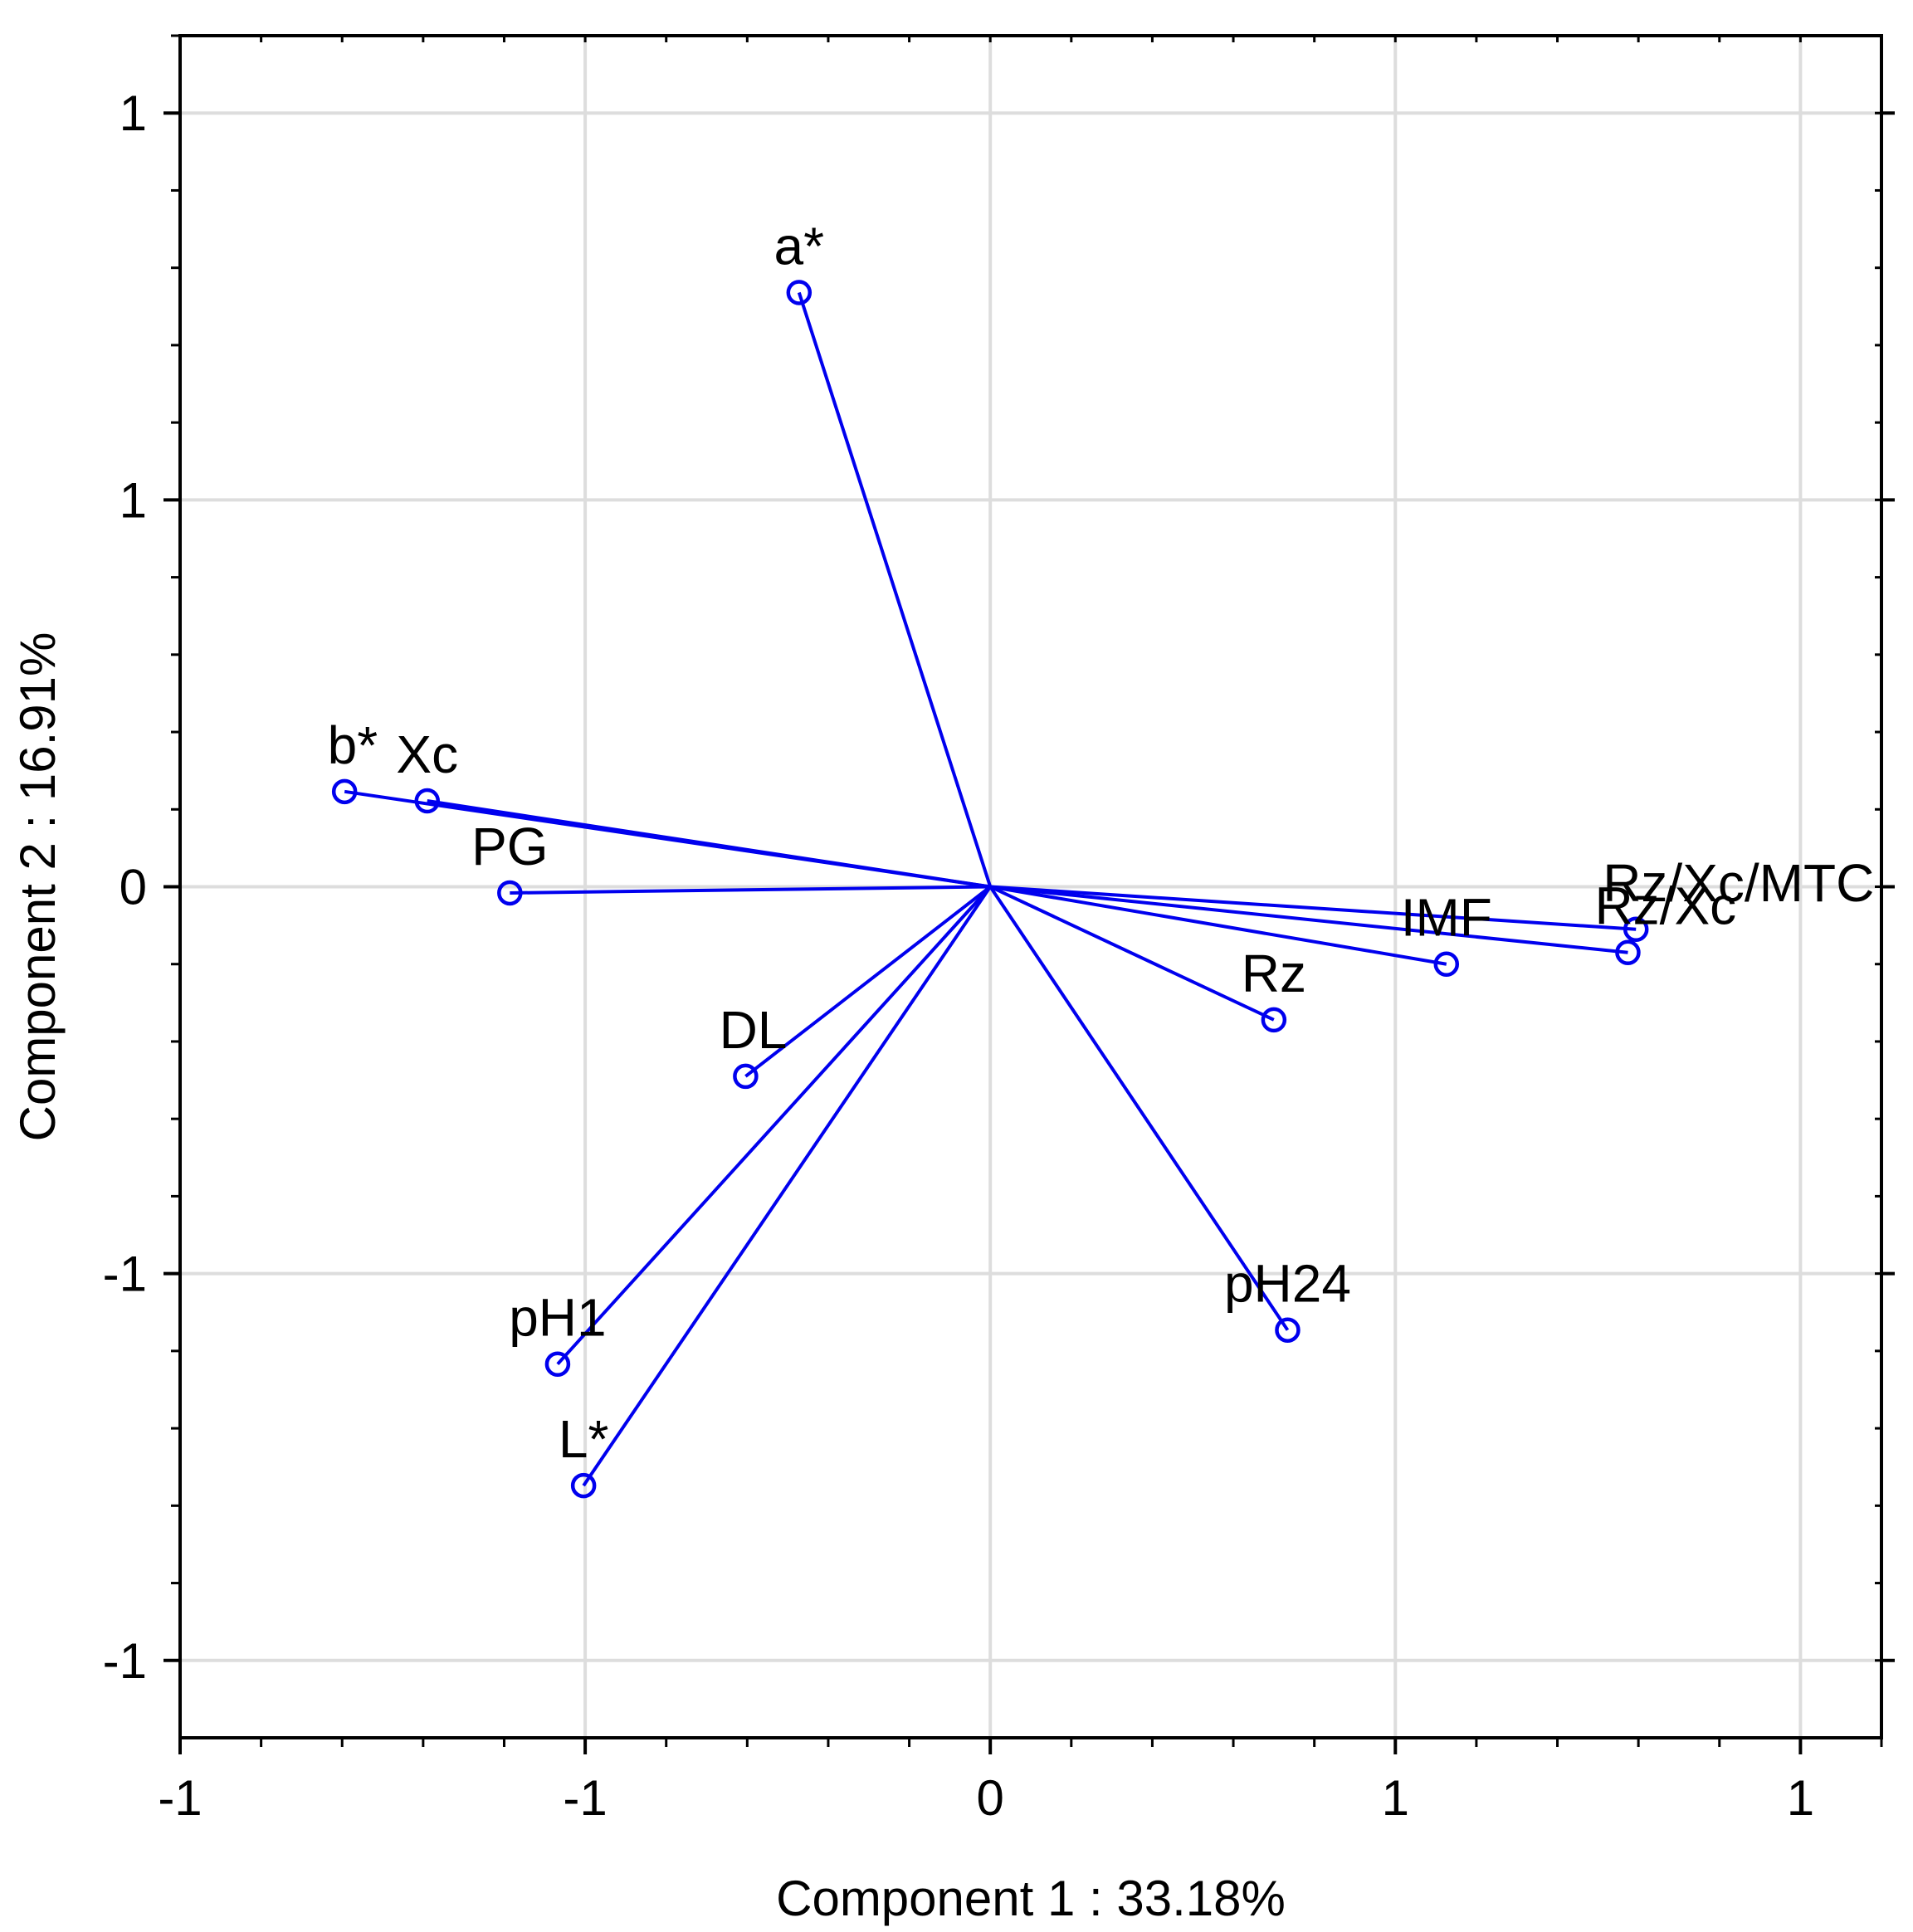  Describe the element at coordinates (895, 589) in the screenshot. I see `vector-a-star` at that location.